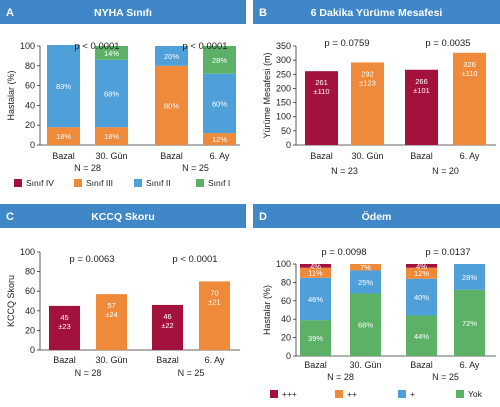  Describe the element at coordinates (286, 131) in the screenshot. I see `y-tick-label: 50` at that location.